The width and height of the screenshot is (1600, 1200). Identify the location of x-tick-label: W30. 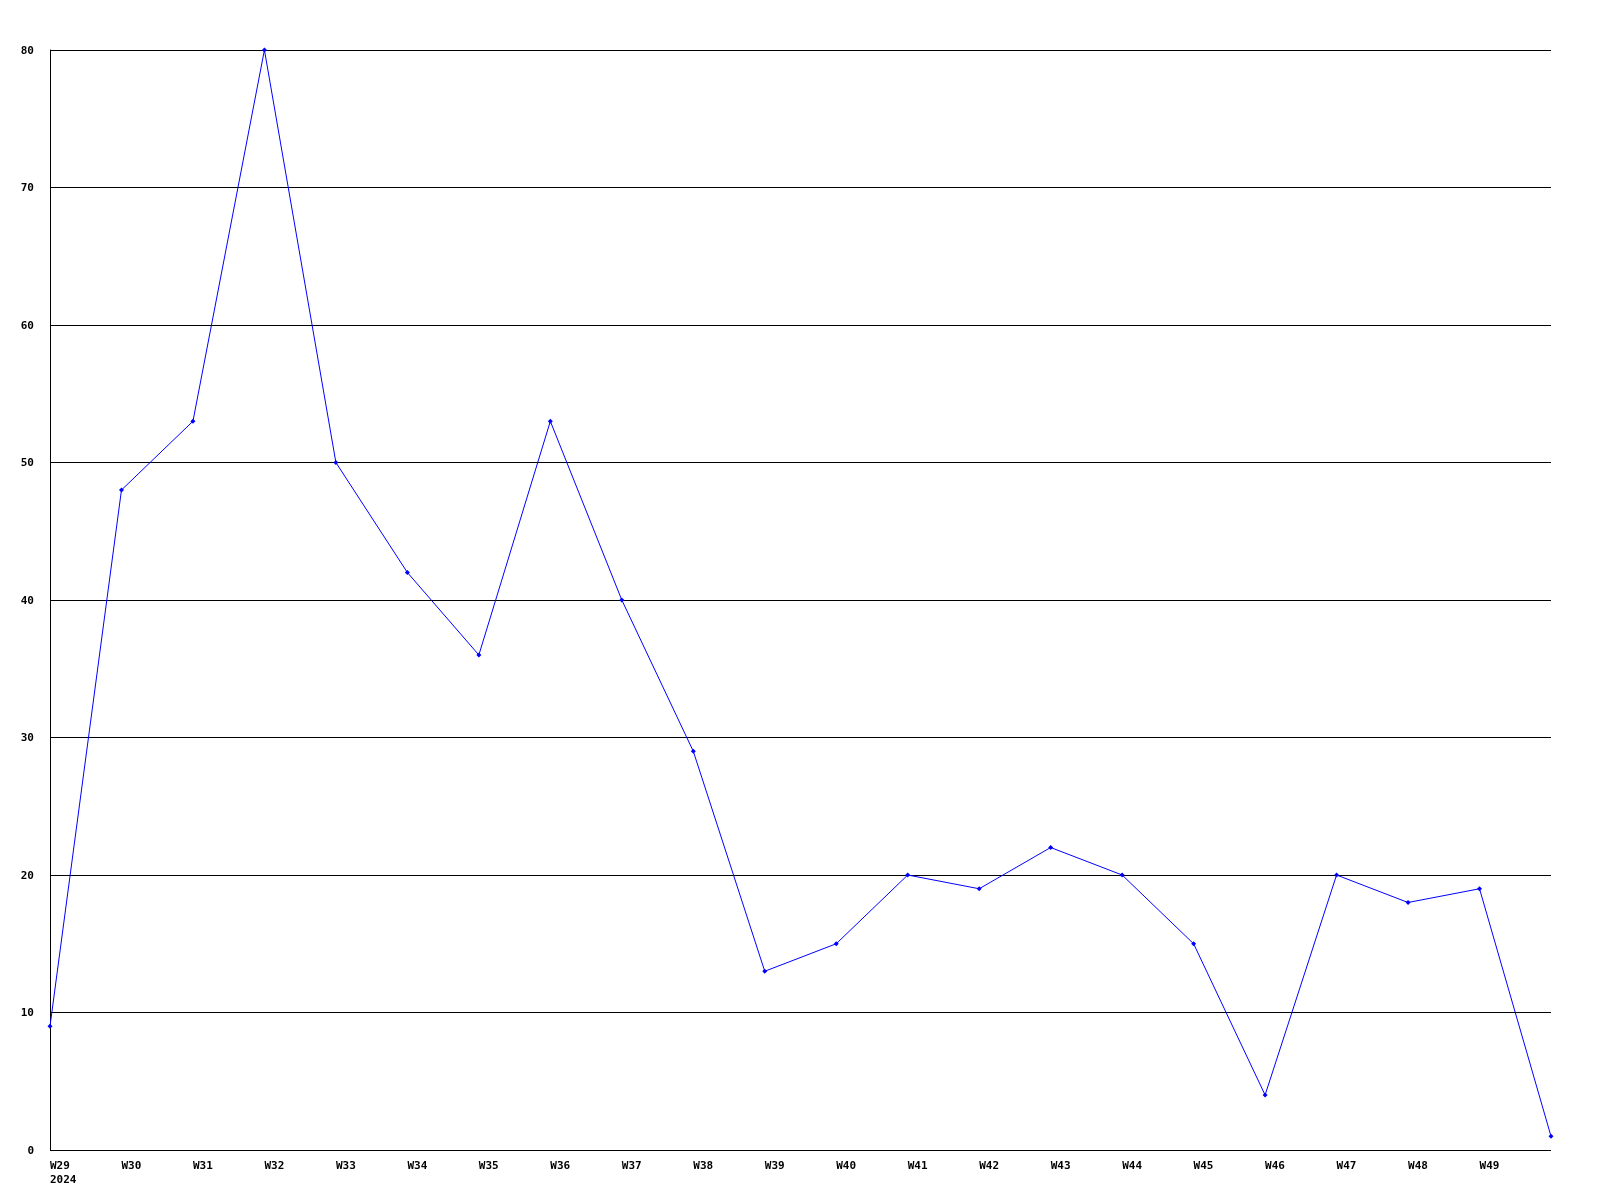
(131, 1165).